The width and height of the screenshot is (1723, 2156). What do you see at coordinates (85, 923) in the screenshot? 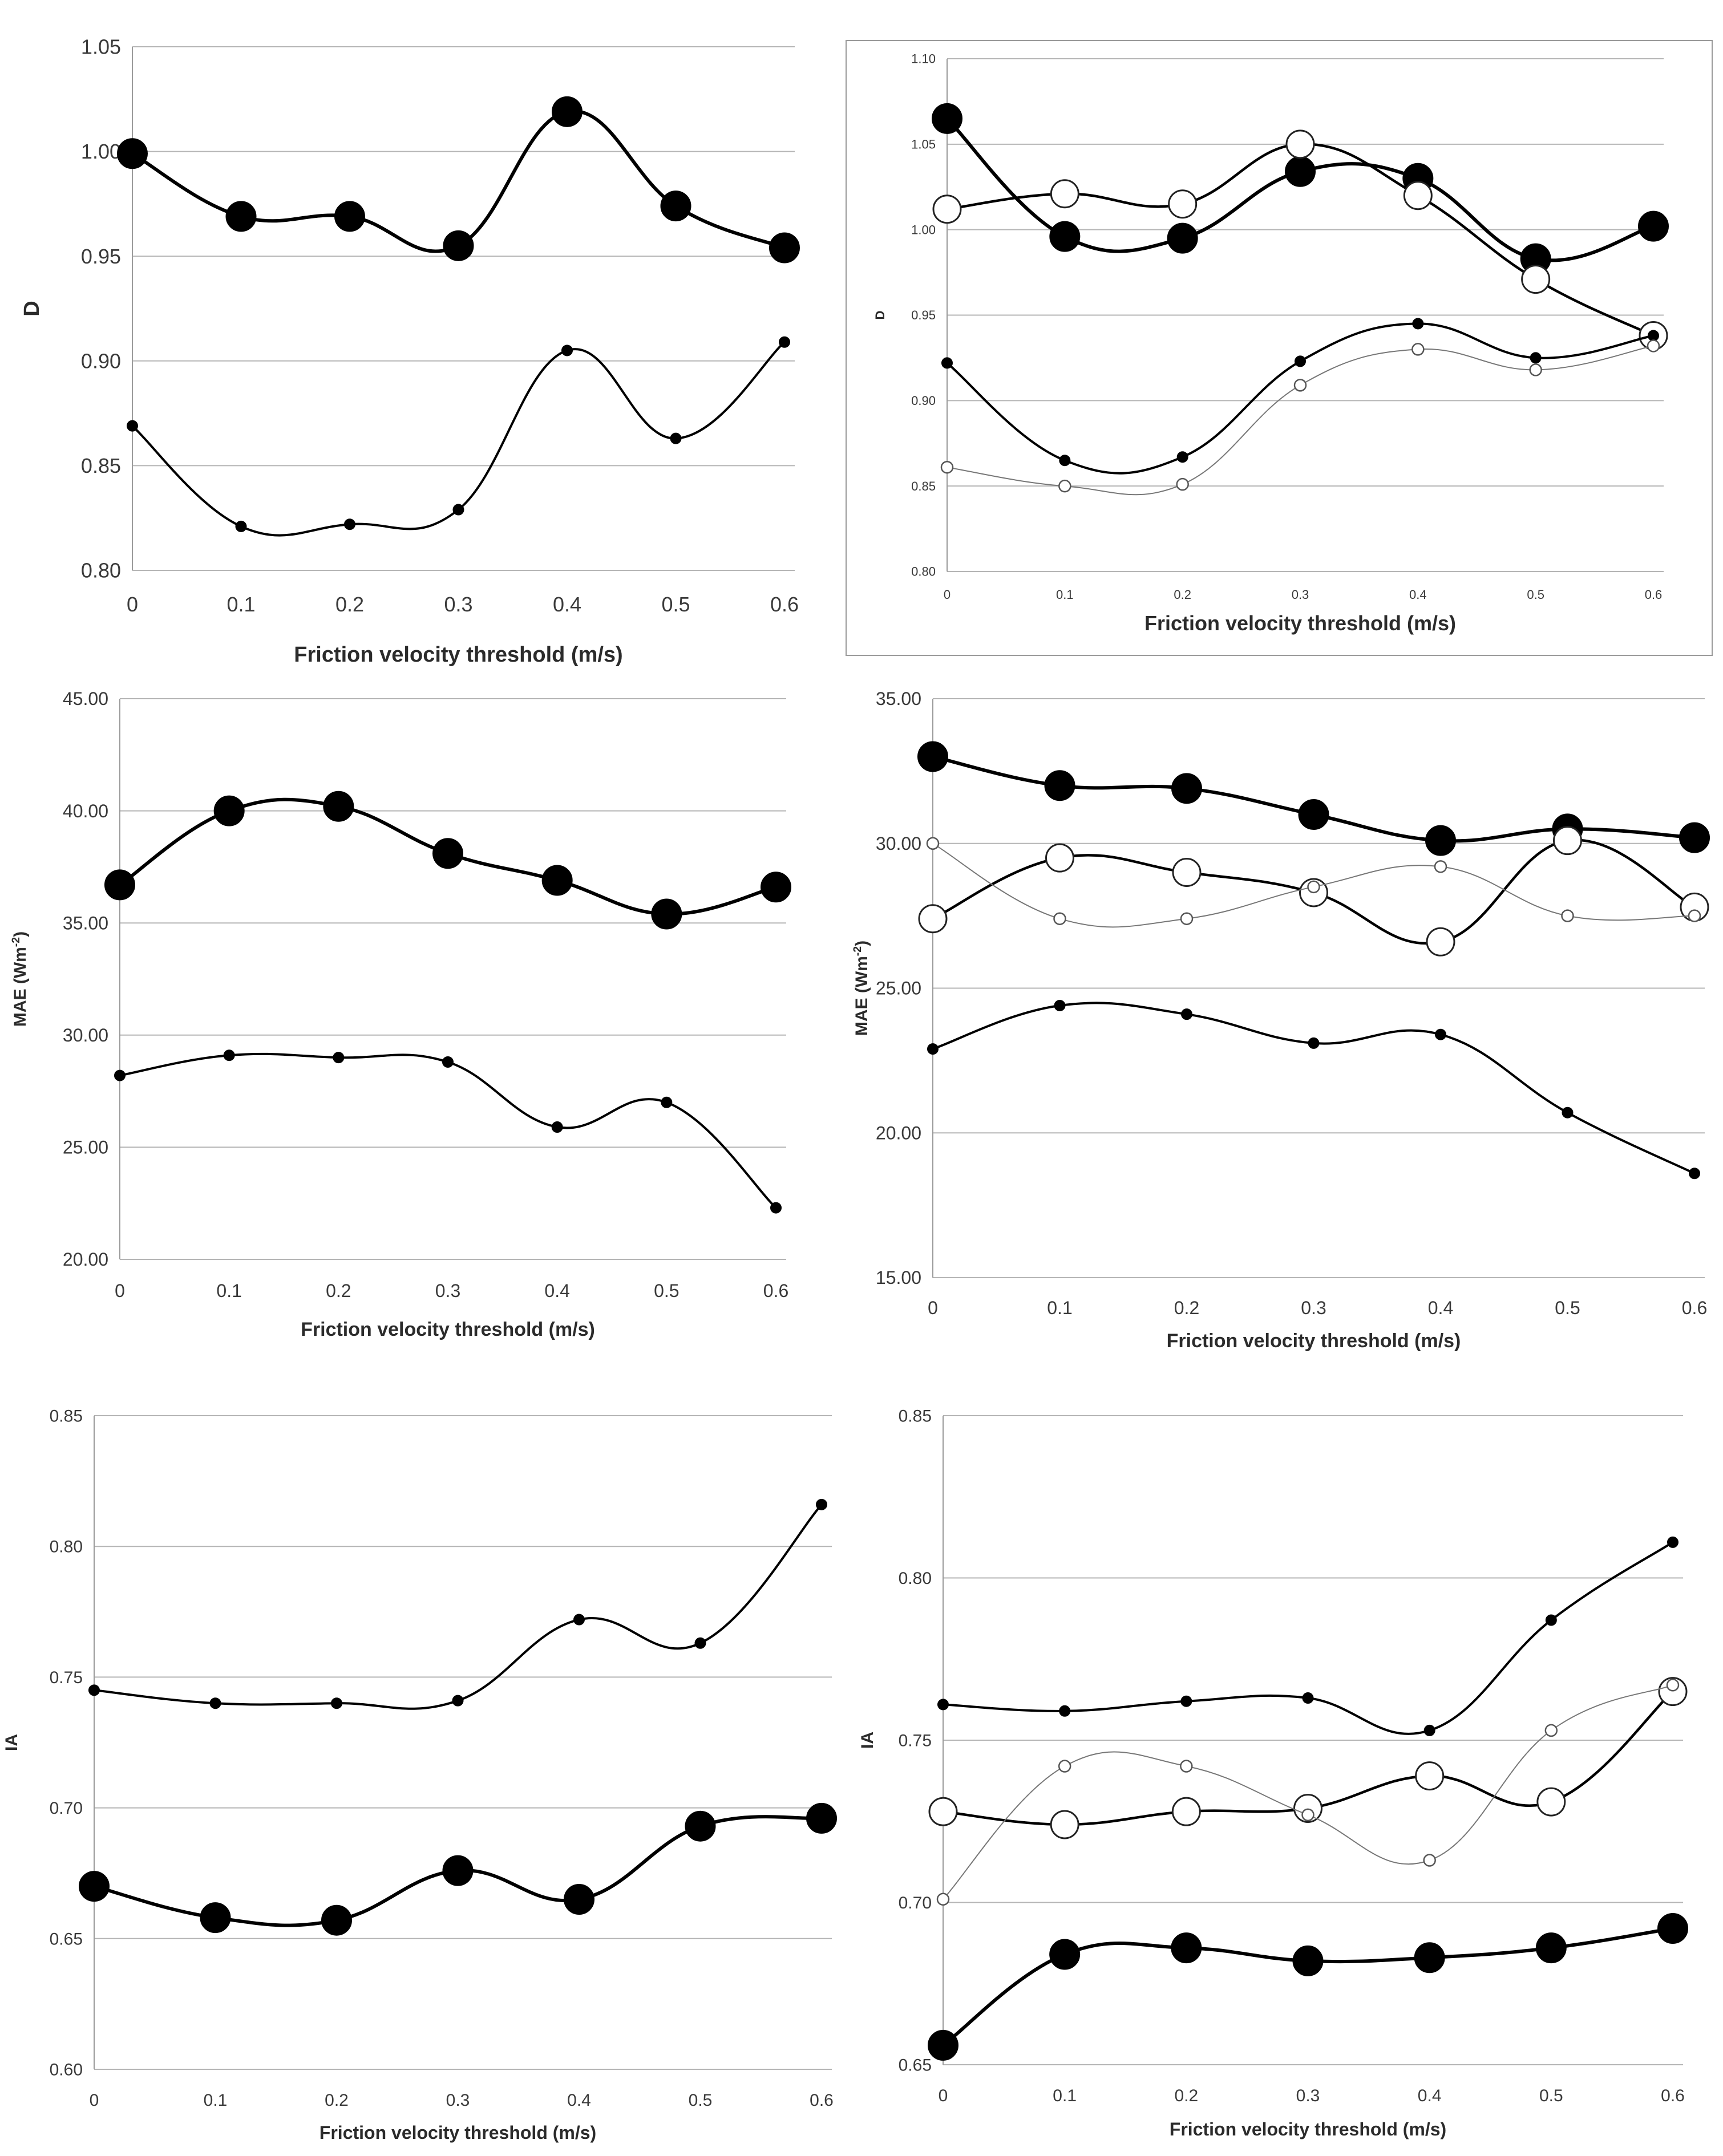
I see `y-tick-label: 35.00` at bounding box center [85, 923].